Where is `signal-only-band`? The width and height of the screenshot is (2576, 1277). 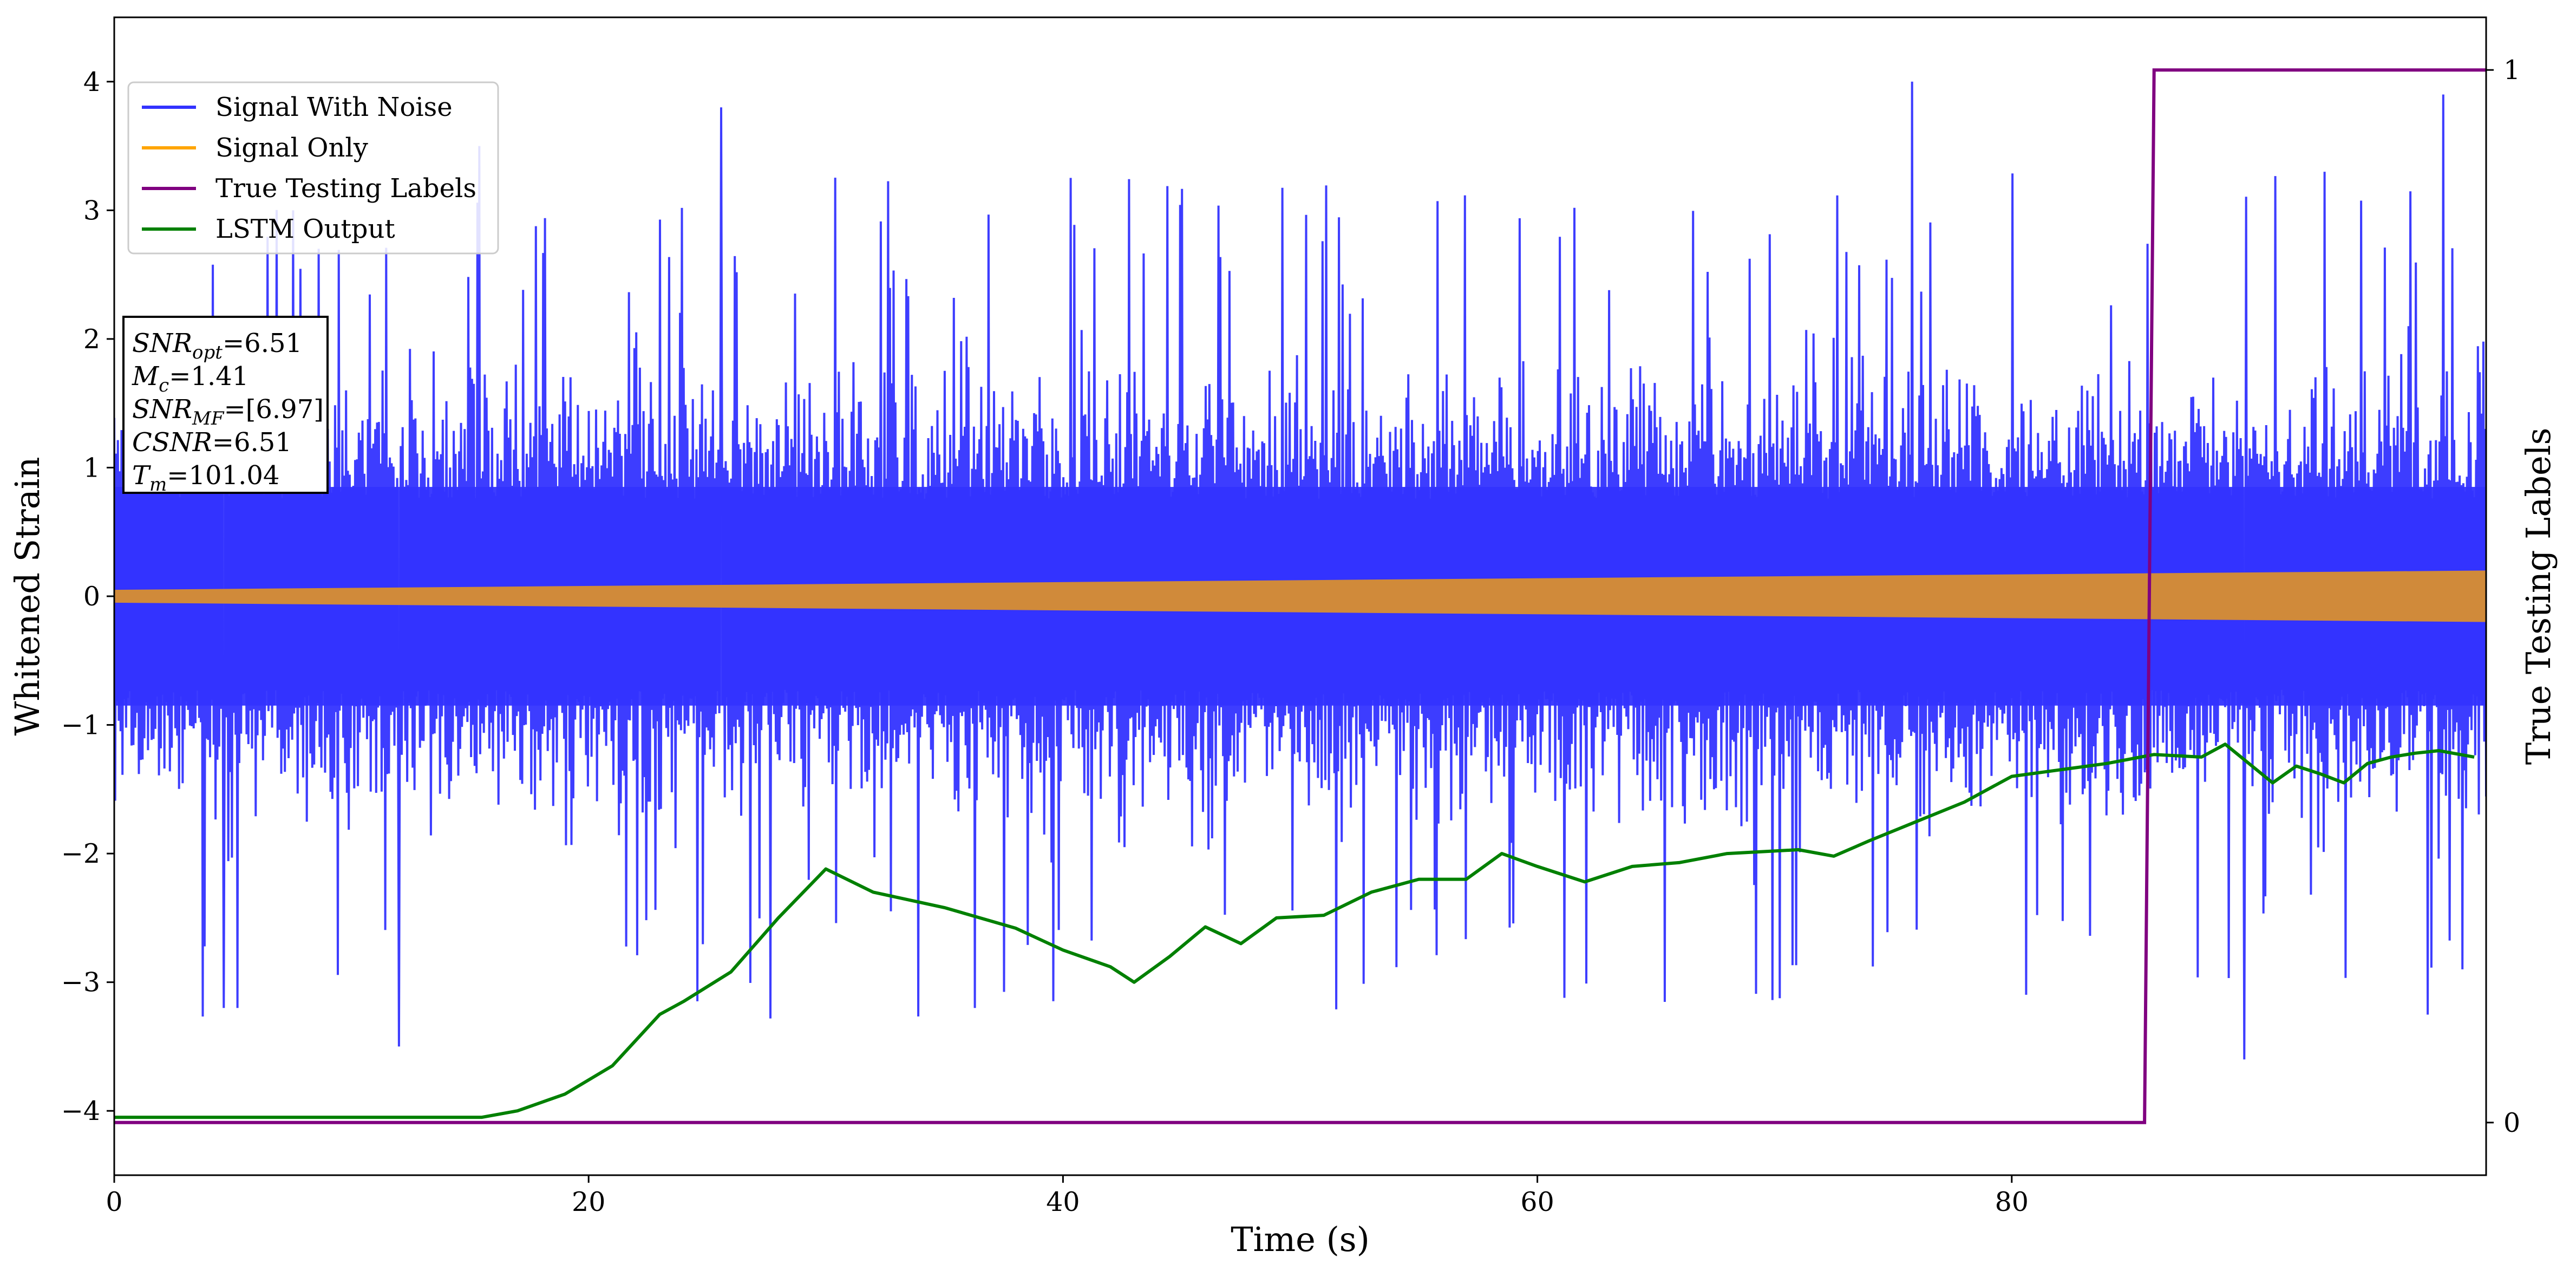
signal-only-band is located at coordinates (1300, 596).